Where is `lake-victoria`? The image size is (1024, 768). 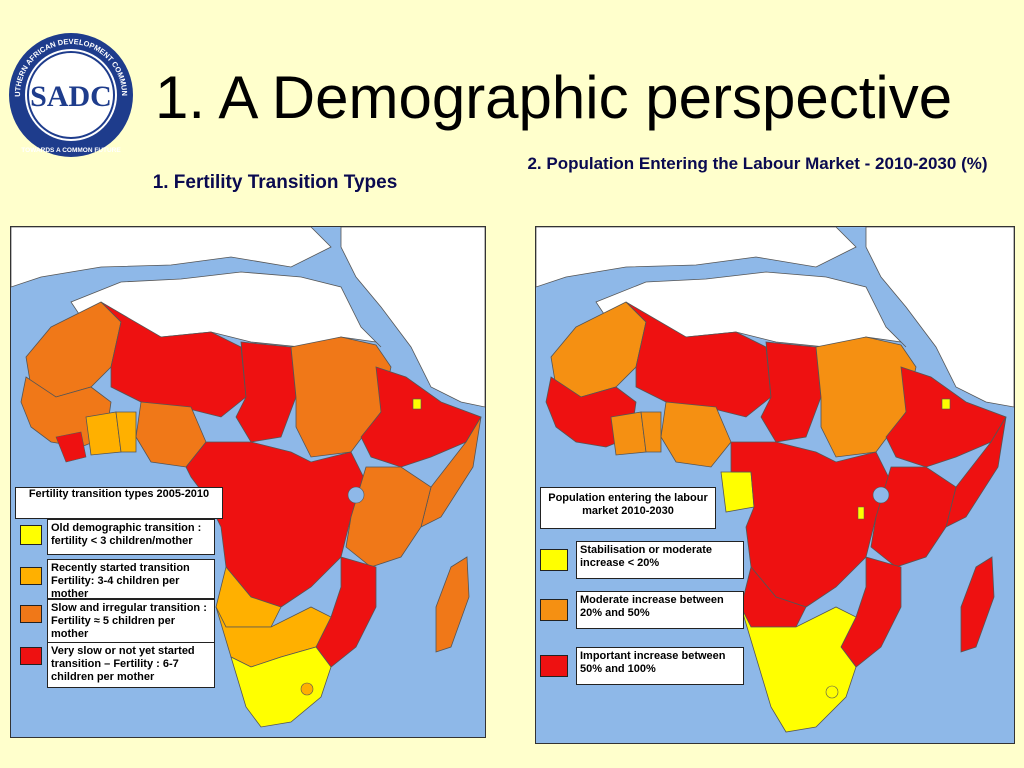 lake-victoria is located at coordinates (356, 495).